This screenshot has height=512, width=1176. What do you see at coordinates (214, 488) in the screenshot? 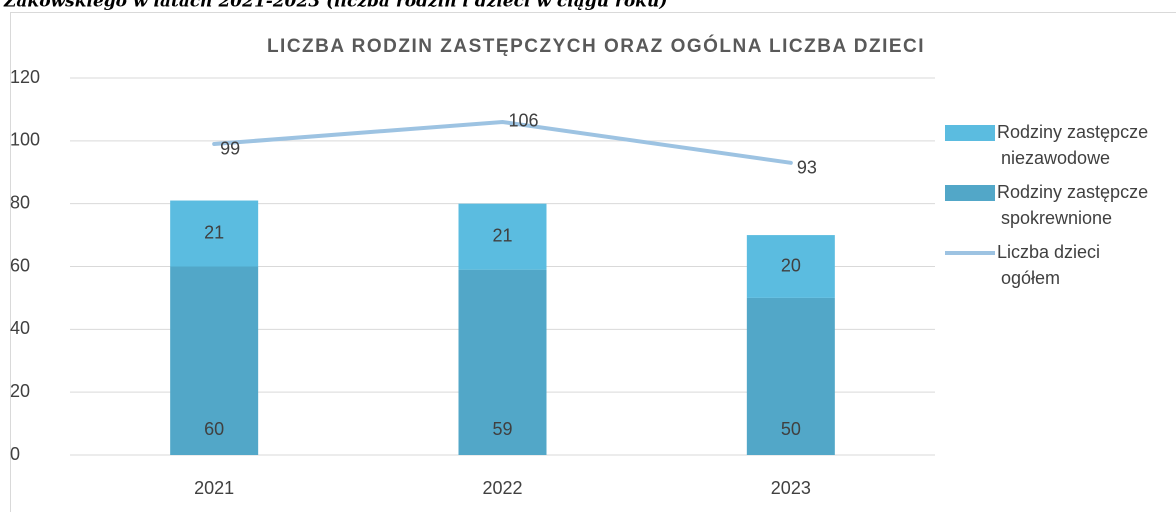
I see `x-tick-label: 2021` at bounding box center [214, 488].